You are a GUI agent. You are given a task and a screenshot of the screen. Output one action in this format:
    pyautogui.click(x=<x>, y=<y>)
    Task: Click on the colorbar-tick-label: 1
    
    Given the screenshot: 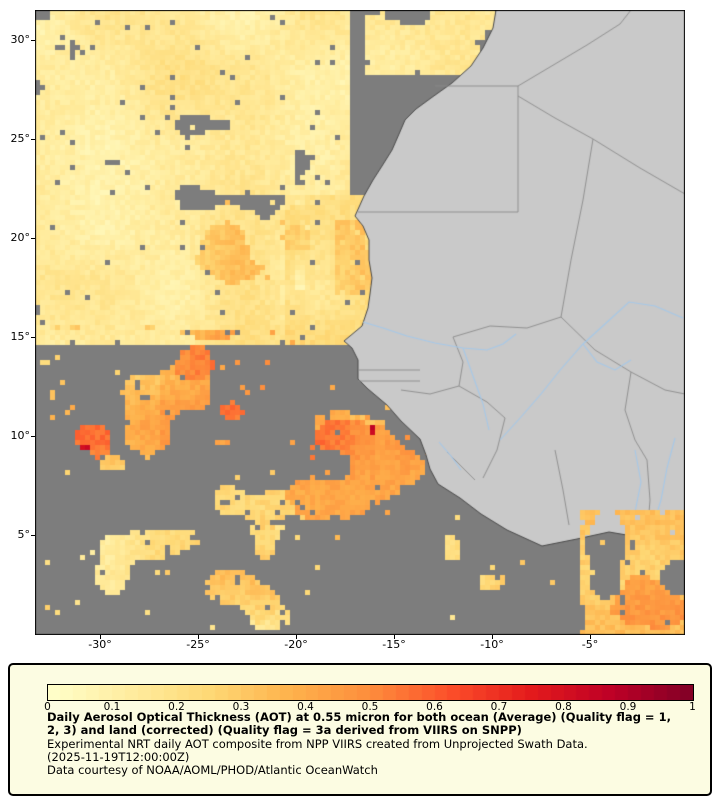 What is the action you would take?
    pyautogui.click(x=692, y=707)
    